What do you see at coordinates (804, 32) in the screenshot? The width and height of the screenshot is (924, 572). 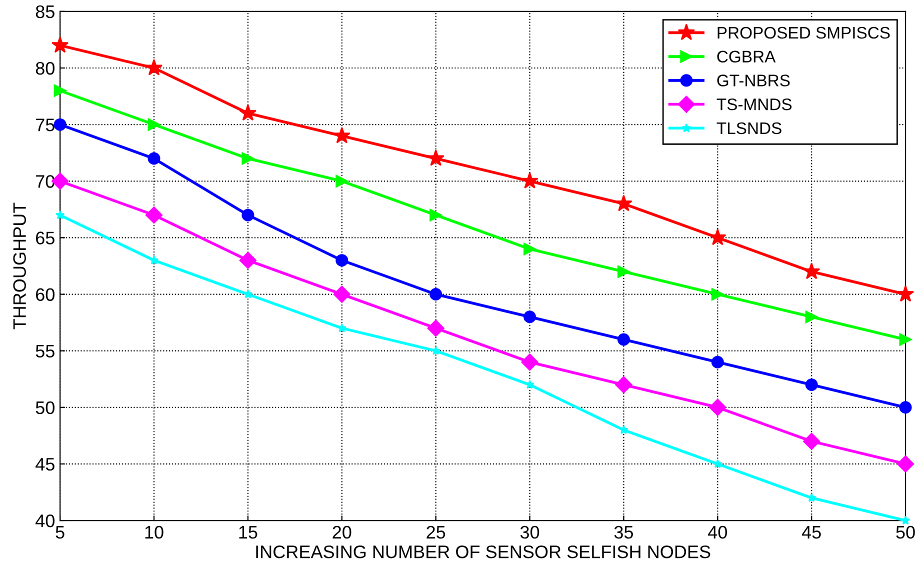 I see `legend-label: PROPOSED SMPISCS` at bounding box center [804, 32].